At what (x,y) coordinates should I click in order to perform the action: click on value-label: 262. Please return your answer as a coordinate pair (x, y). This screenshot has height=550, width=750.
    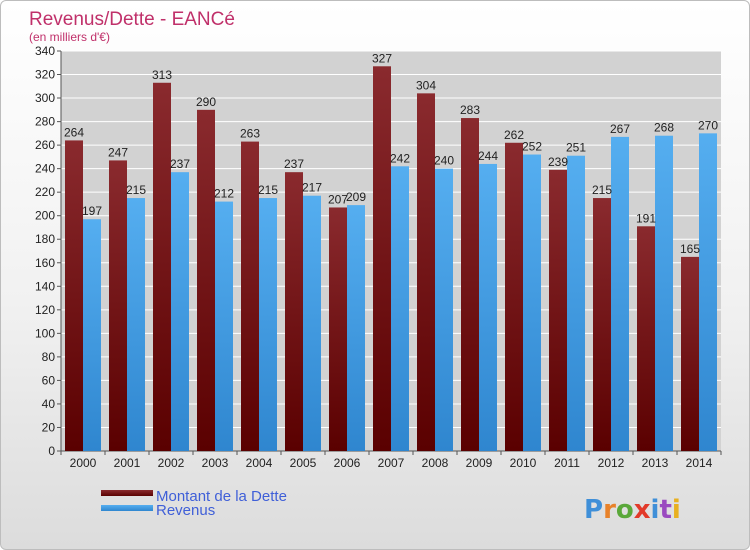
    Looking at the image, I should click on (514, 135).